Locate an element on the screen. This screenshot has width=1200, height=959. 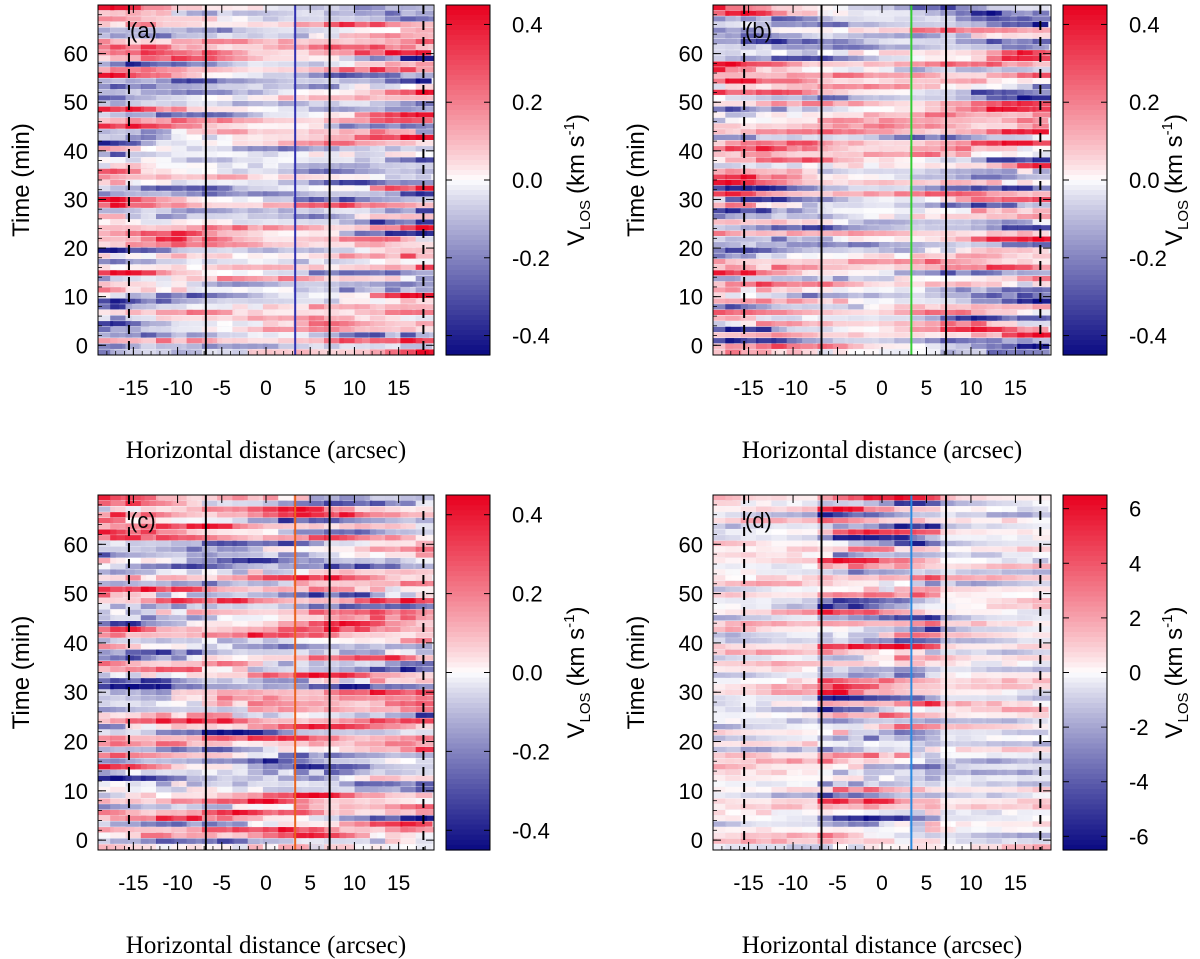
y-tick-label: 30 is located at coordinates (691, 692).